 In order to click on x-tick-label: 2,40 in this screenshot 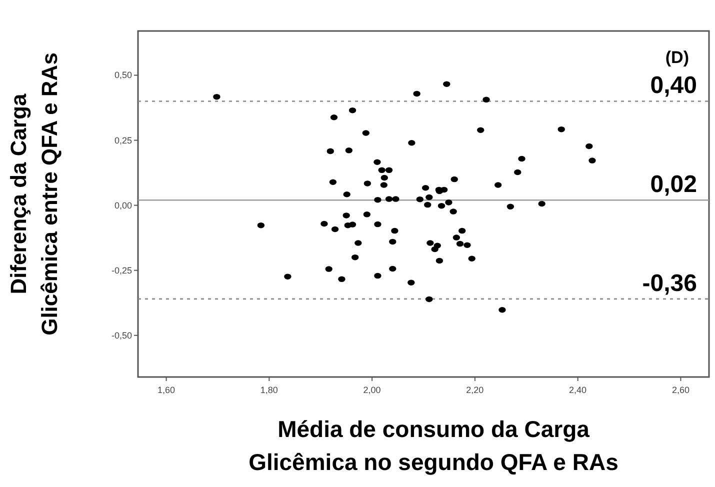, I will do `click(578, 390)`.